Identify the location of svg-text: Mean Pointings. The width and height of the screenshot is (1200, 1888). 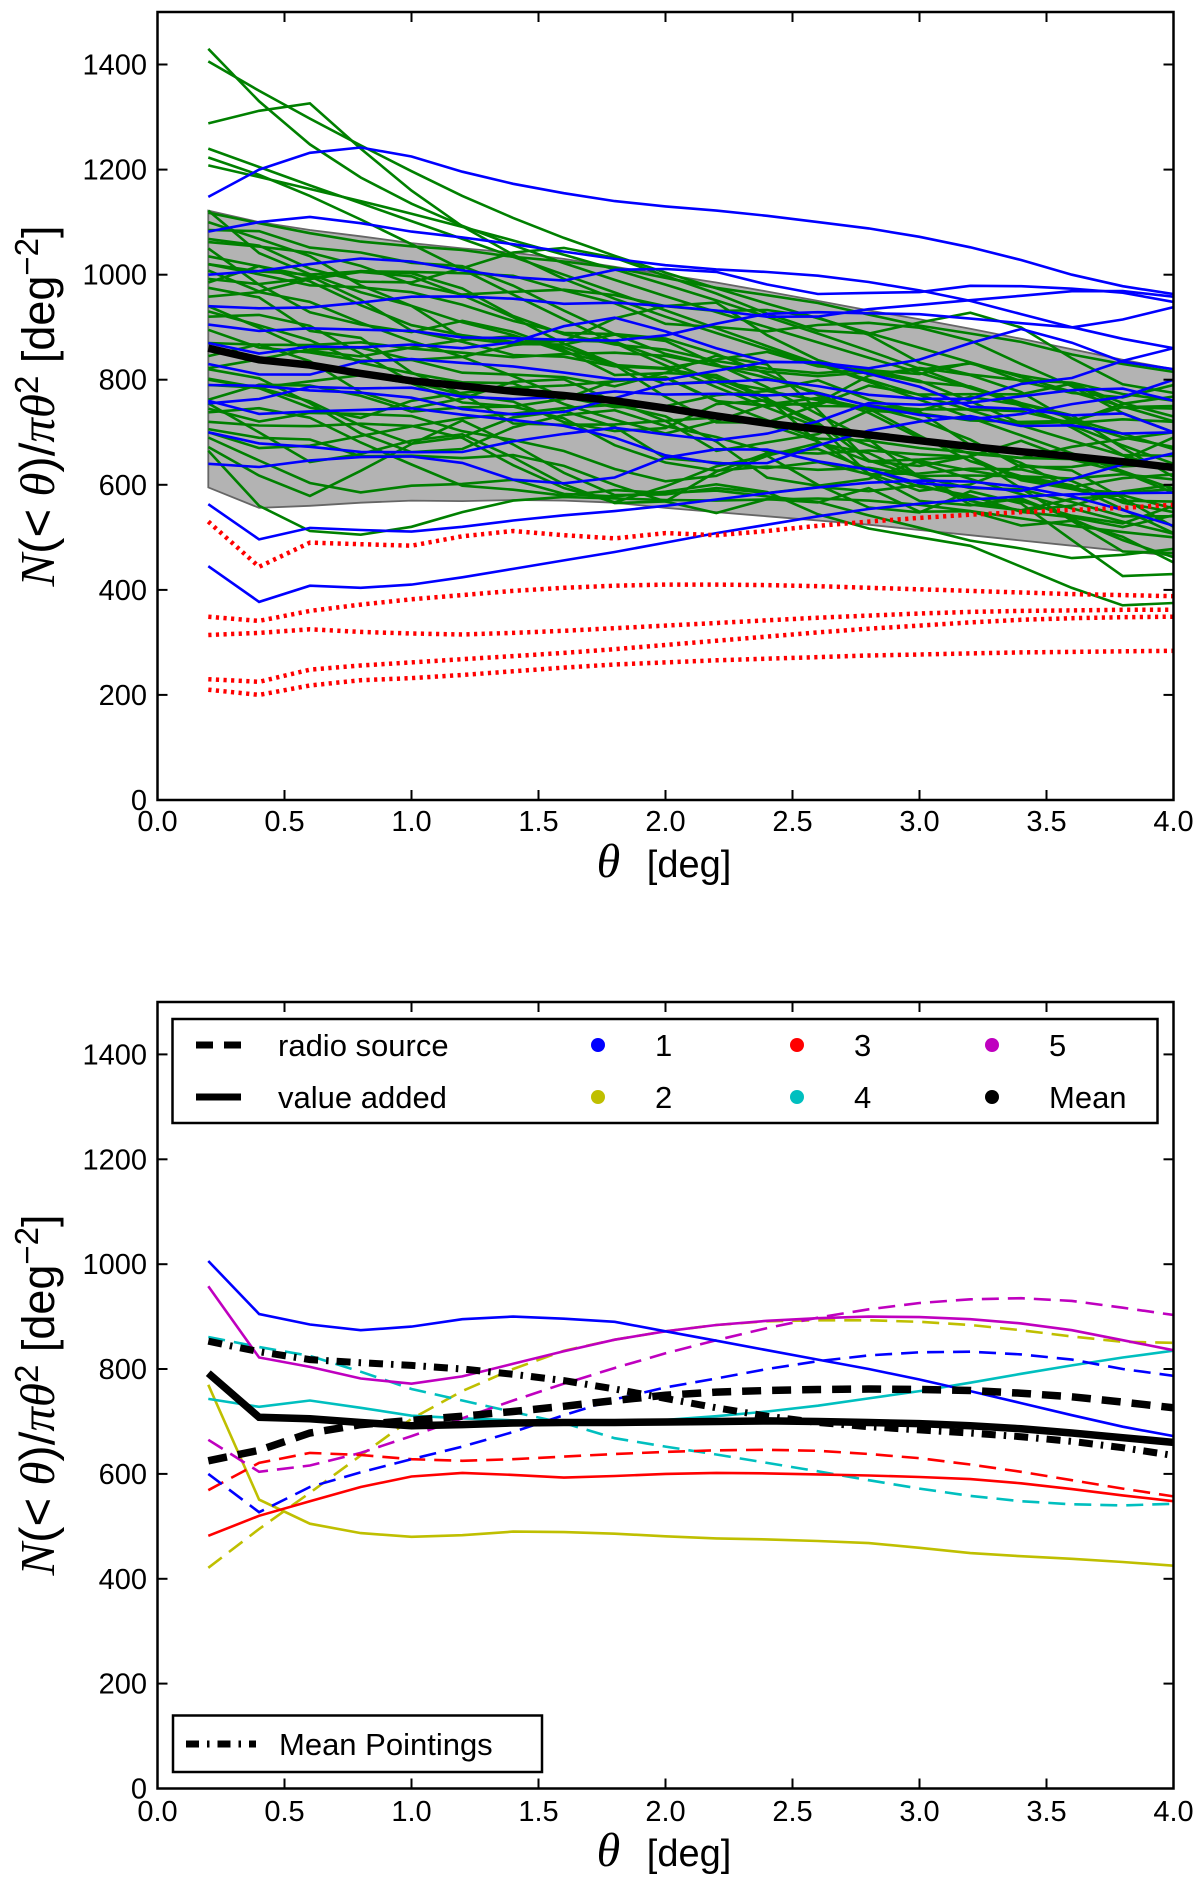
(386, 1744).